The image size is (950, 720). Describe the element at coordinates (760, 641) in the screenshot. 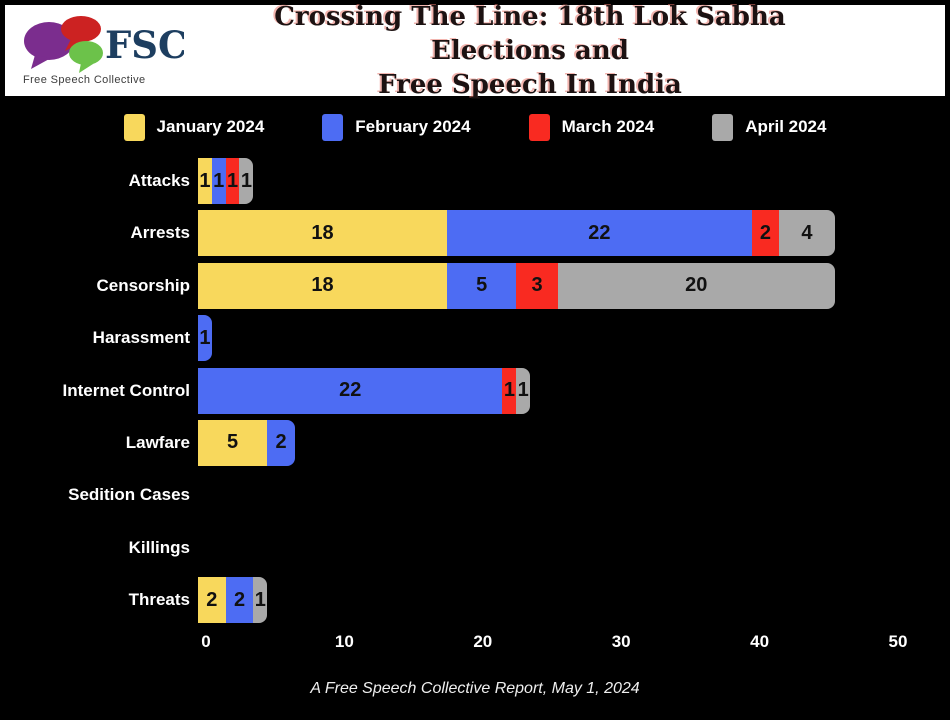

I see `x-tick-40: 40` at that location.